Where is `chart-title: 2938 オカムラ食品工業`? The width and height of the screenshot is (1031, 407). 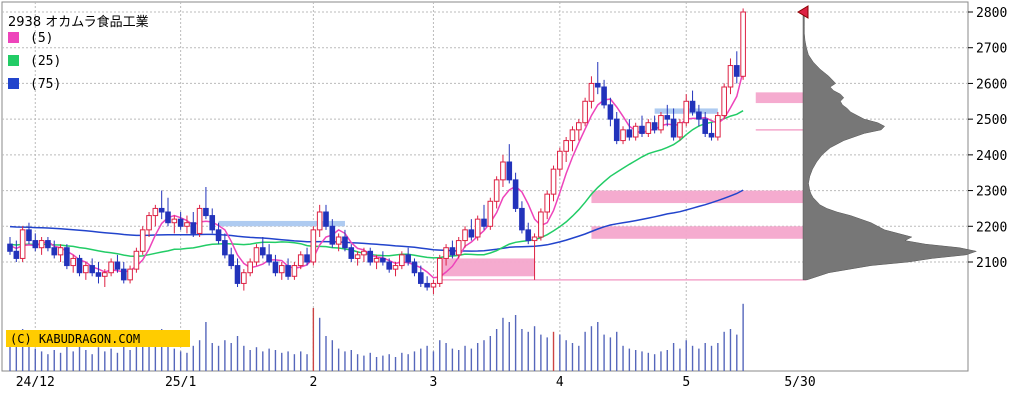
chart-title: 2938 オカムラ食品工業 is located at coordinates (78, 22).